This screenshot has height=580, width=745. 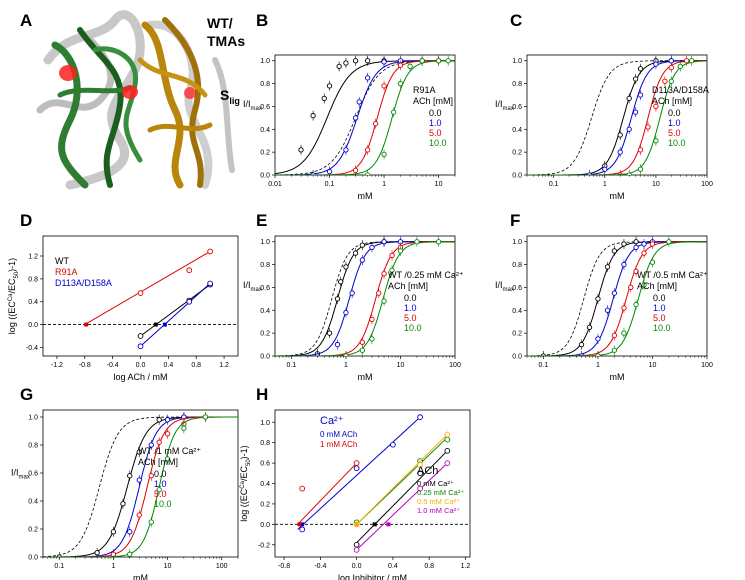 What do you see at coordinates (384, 184) in the screenshot?
I see `x-tick-label: 1` at bounding box center [384, 184].